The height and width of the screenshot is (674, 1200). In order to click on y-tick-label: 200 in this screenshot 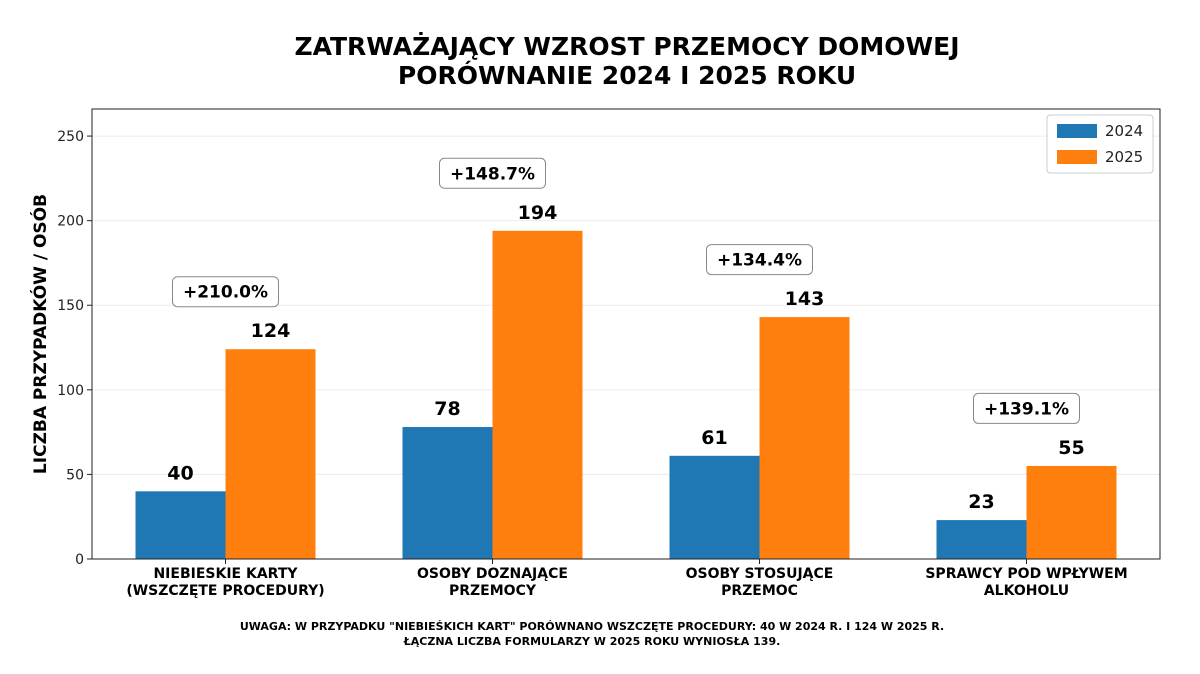, I will do `click(70, 222)`.